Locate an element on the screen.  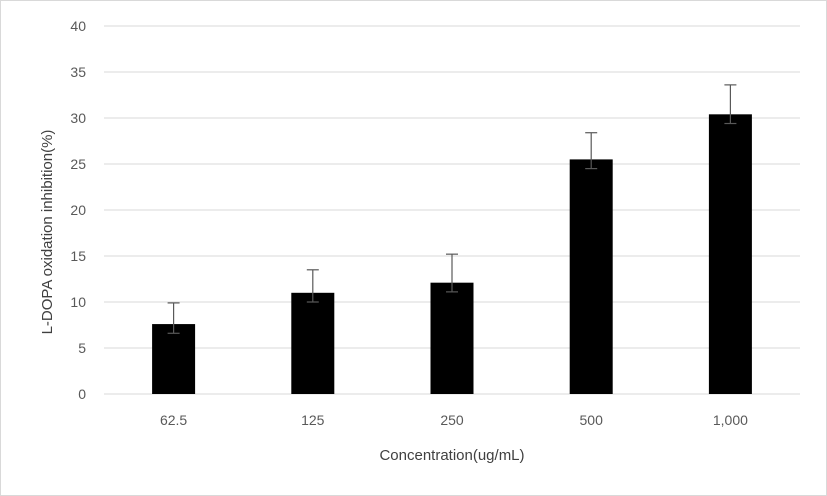
x-tick-labels: 62.5 125 250 500 1,000 is located at coordinates (454, 420).